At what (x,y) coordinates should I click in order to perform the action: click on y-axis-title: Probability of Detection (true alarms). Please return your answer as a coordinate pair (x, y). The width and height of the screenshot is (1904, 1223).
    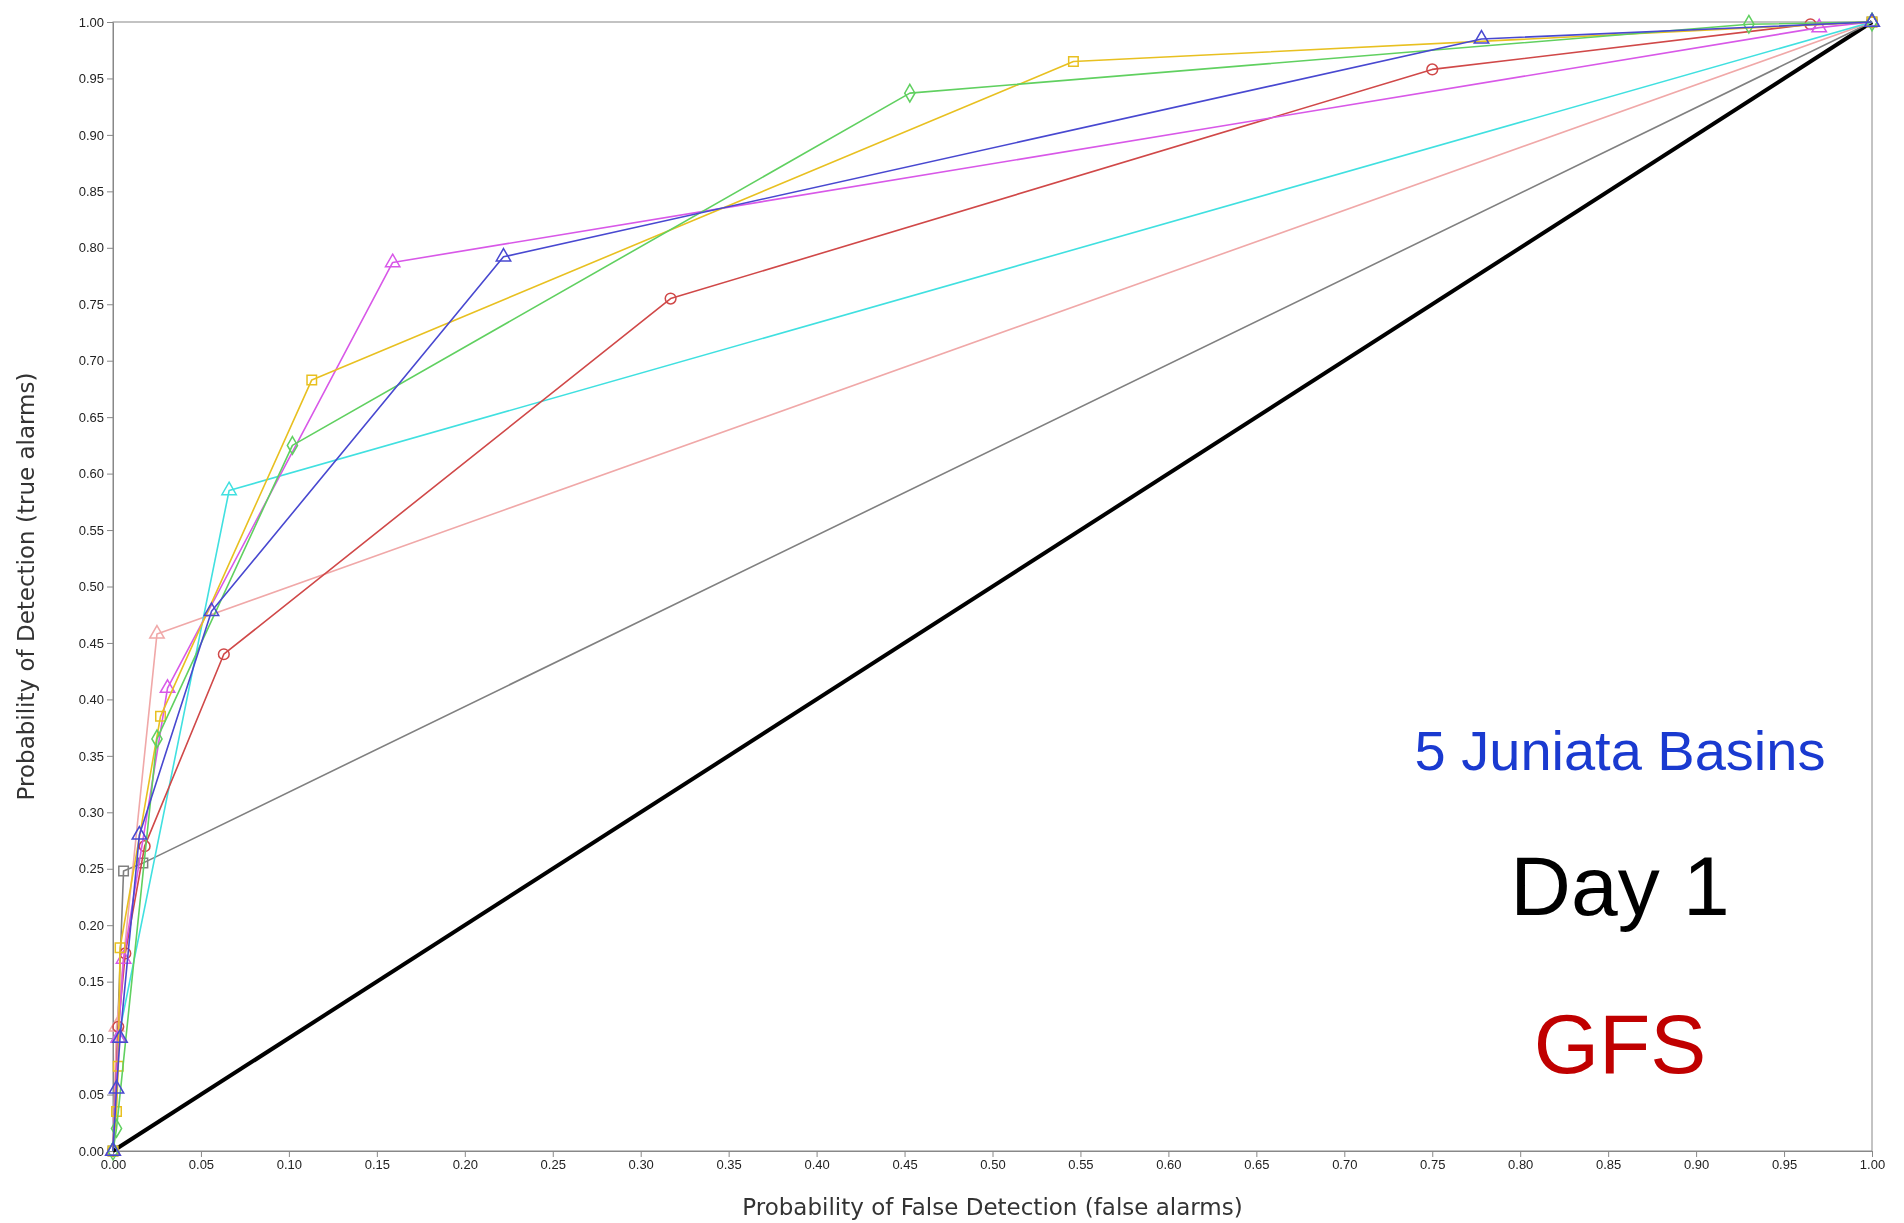
    Looking at the image, I should click on (26, 586).